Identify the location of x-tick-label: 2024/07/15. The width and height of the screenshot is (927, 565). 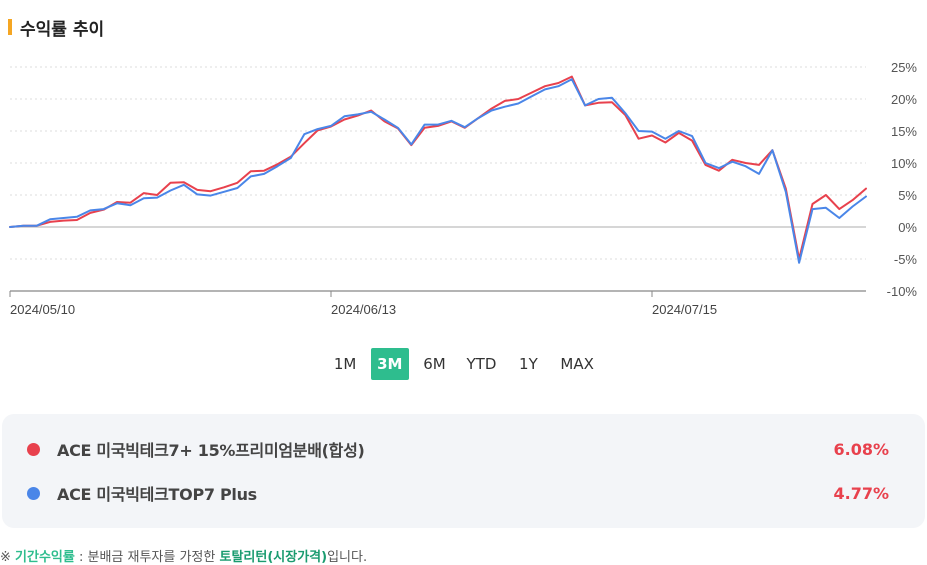
(684, 309).